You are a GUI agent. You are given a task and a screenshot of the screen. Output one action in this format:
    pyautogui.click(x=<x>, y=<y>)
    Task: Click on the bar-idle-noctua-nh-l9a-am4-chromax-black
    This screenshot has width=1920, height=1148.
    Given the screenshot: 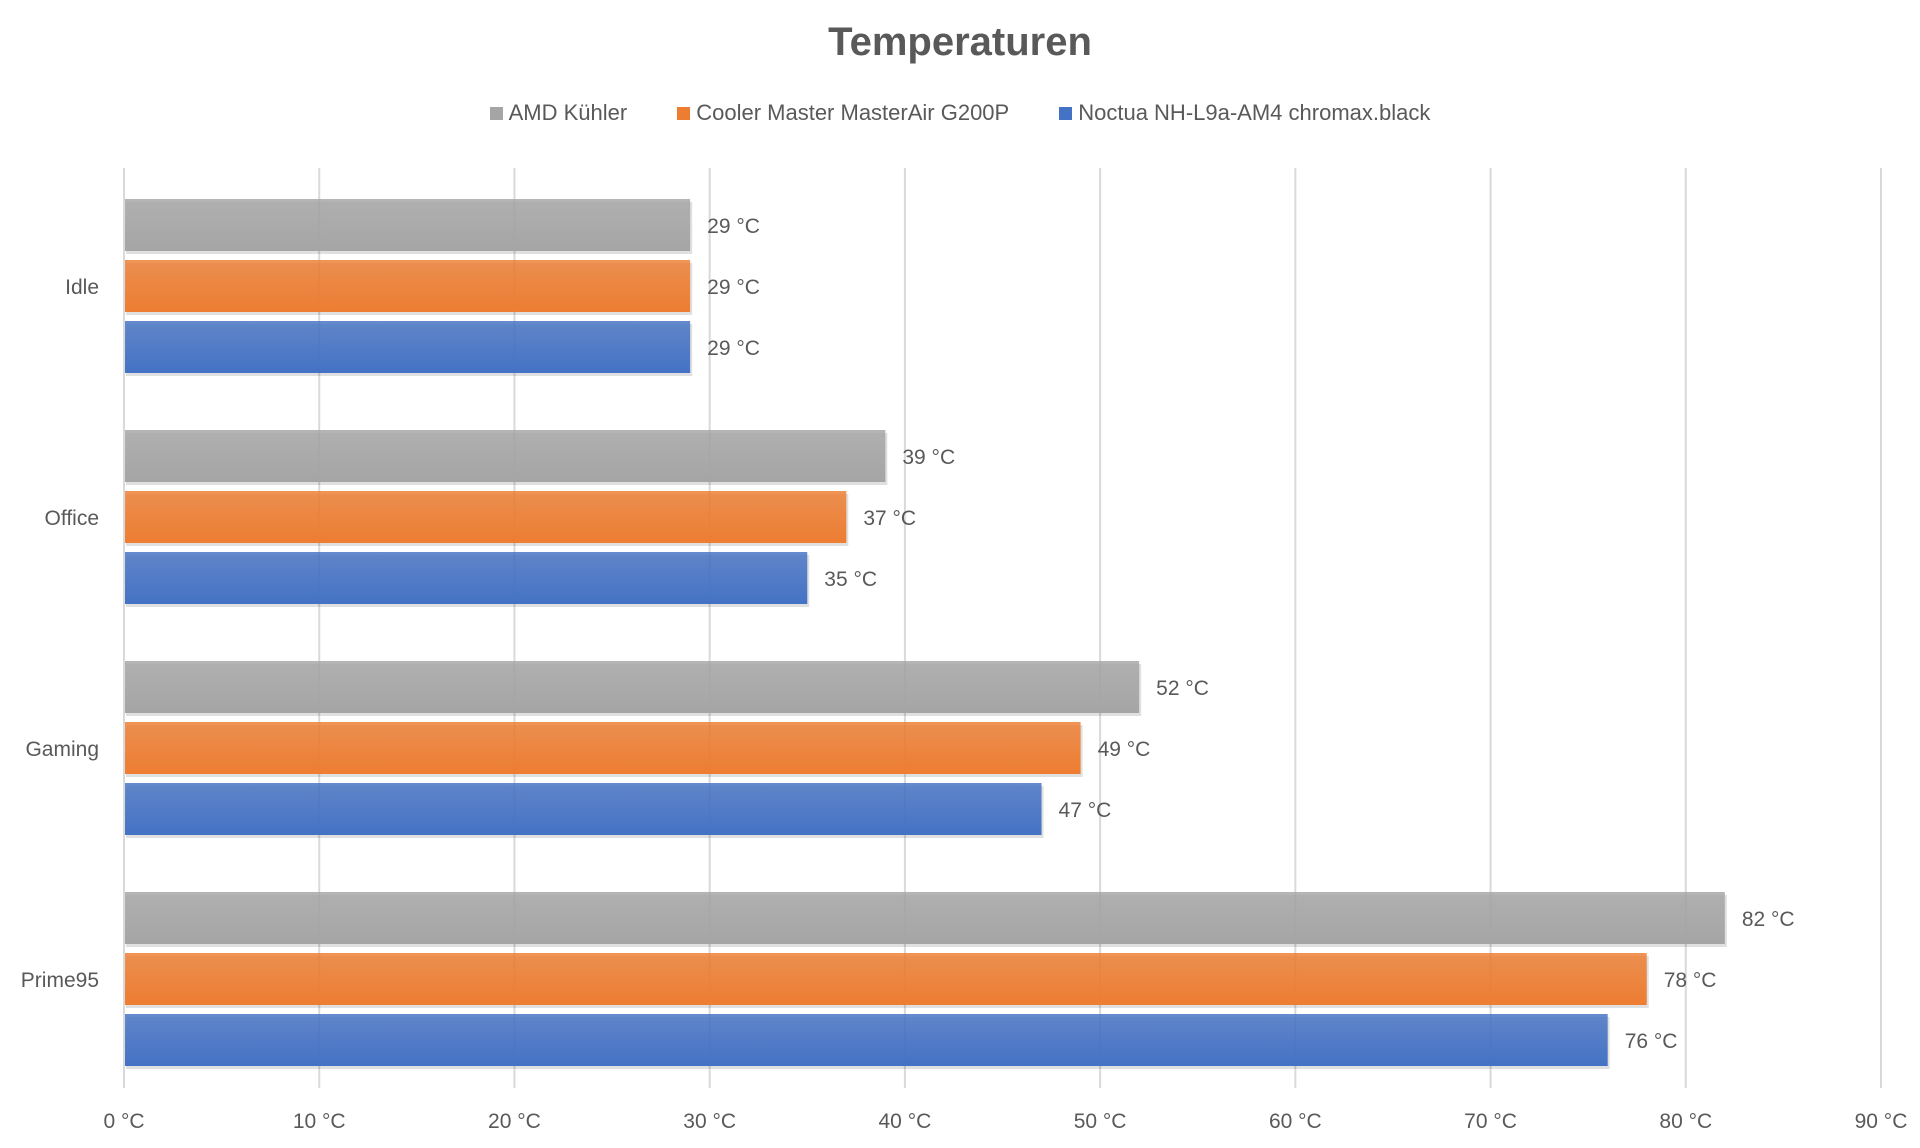 What is the action you would take?
    pyautogui.click(x=407, y=347)
    